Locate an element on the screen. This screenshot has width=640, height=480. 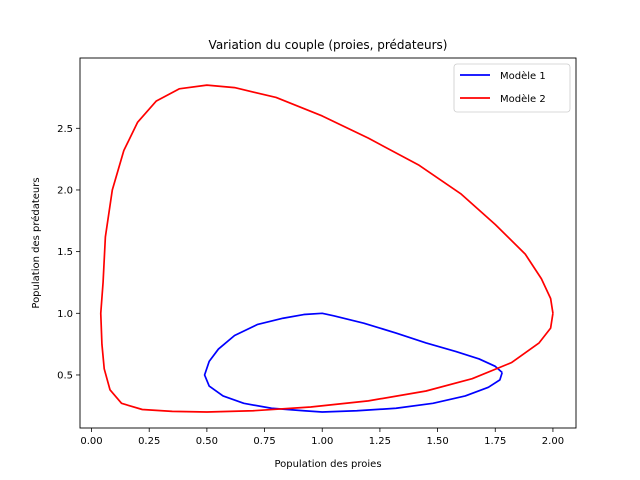
x-tick-label: 1.25 is located at coordinates (380, 441).